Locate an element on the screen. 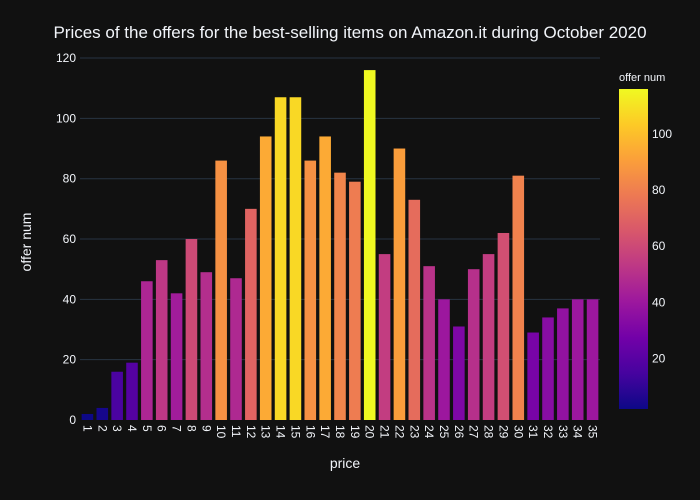 The image size is (700, 500). x-tick-label: 1 is located at coordinates (87, 428).